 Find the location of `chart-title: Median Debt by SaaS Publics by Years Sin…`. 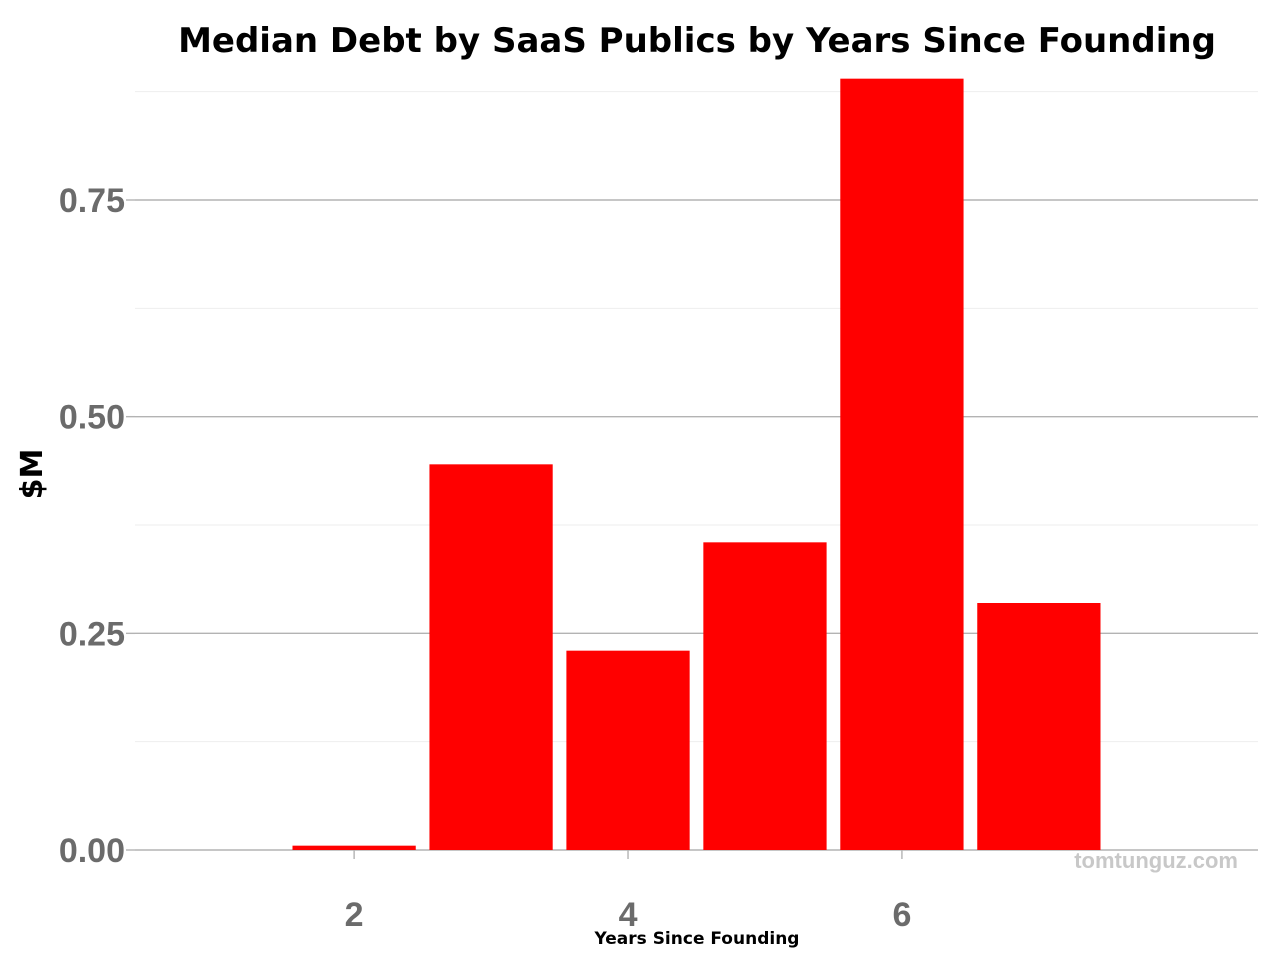

chart-title: Median Debt by SaaS Publics by Years Sin… is located at coordinates (697, 41).